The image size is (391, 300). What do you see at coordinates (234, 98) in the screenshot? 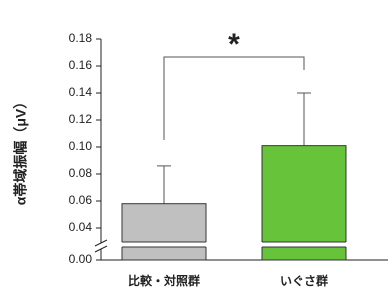
I see `significance-bracket` at bounding box center [234, 98].